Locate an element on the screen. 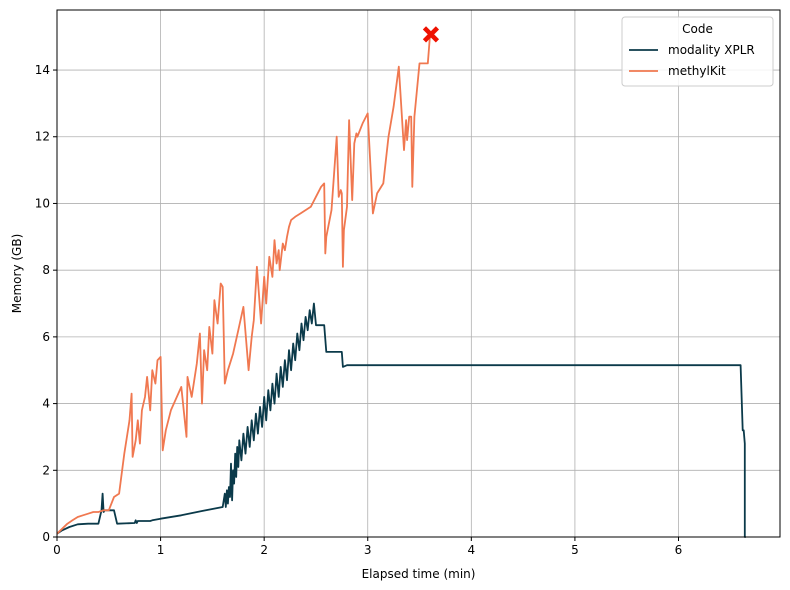 Image resolution: width=790 pixels, height=590 pixels. y-tick-label: 8 is located at coordinates (46, 270).